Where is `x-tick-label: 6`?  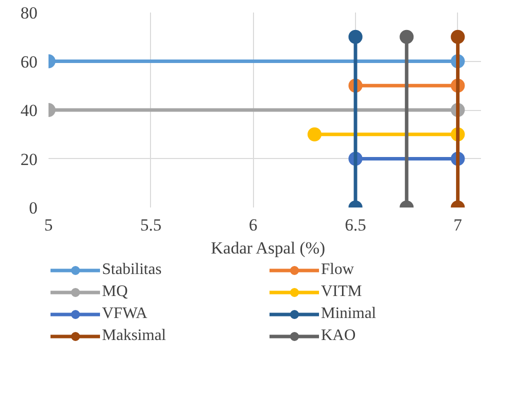
x-tick-label: 6 is located at coordinates (253, 225).